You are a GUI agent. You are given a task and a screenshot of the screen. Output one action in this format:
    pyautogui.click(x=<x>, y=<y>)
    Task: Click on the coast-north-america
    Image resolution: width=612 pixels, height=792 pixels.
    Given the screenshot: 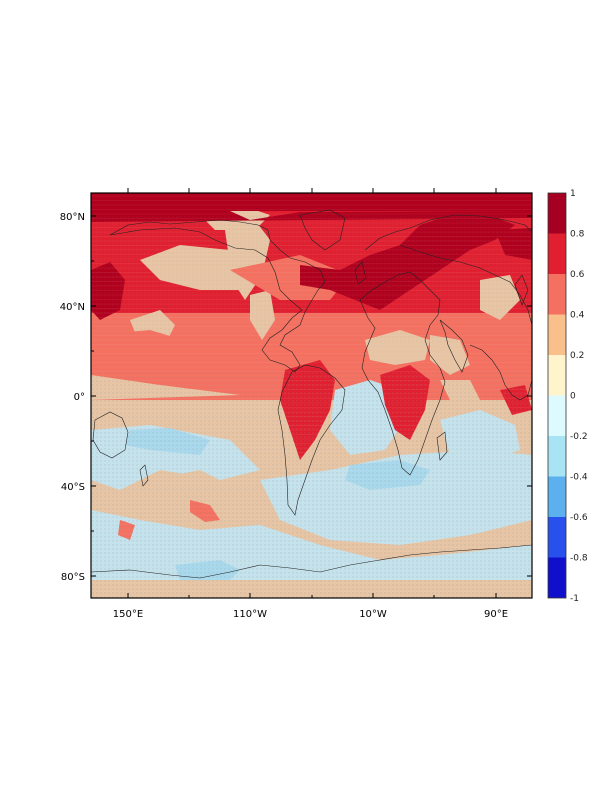 What is the action you would take?
    pyautogui.click(x=217, y=296)
    